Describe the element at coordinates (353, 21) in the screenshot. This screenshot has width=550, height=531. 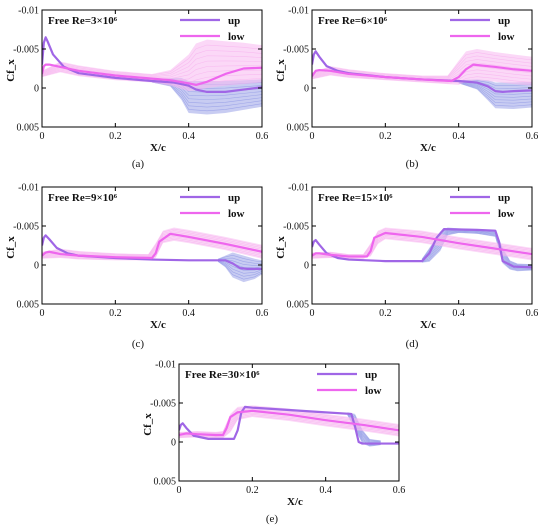
I see `panel-title: Free Re=6×10⁶` at that location.